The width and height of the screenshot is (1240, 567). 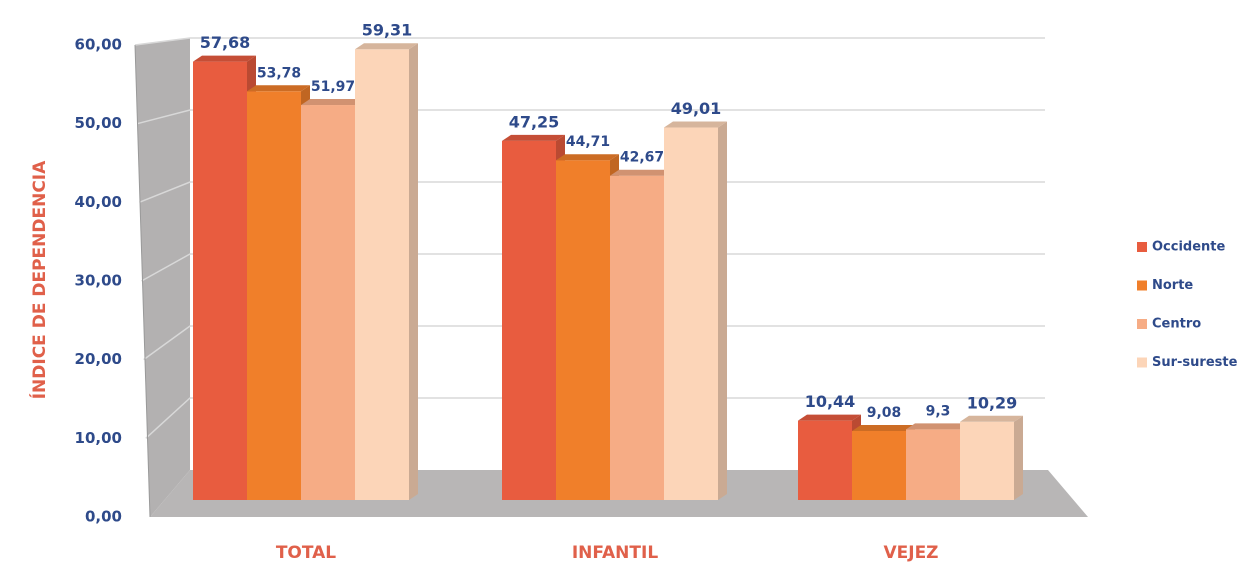 What do you see at coordinates (98, 359) in the screenshot?
I see `y-tick-label: 20,00` at bounding box center [98, 359].